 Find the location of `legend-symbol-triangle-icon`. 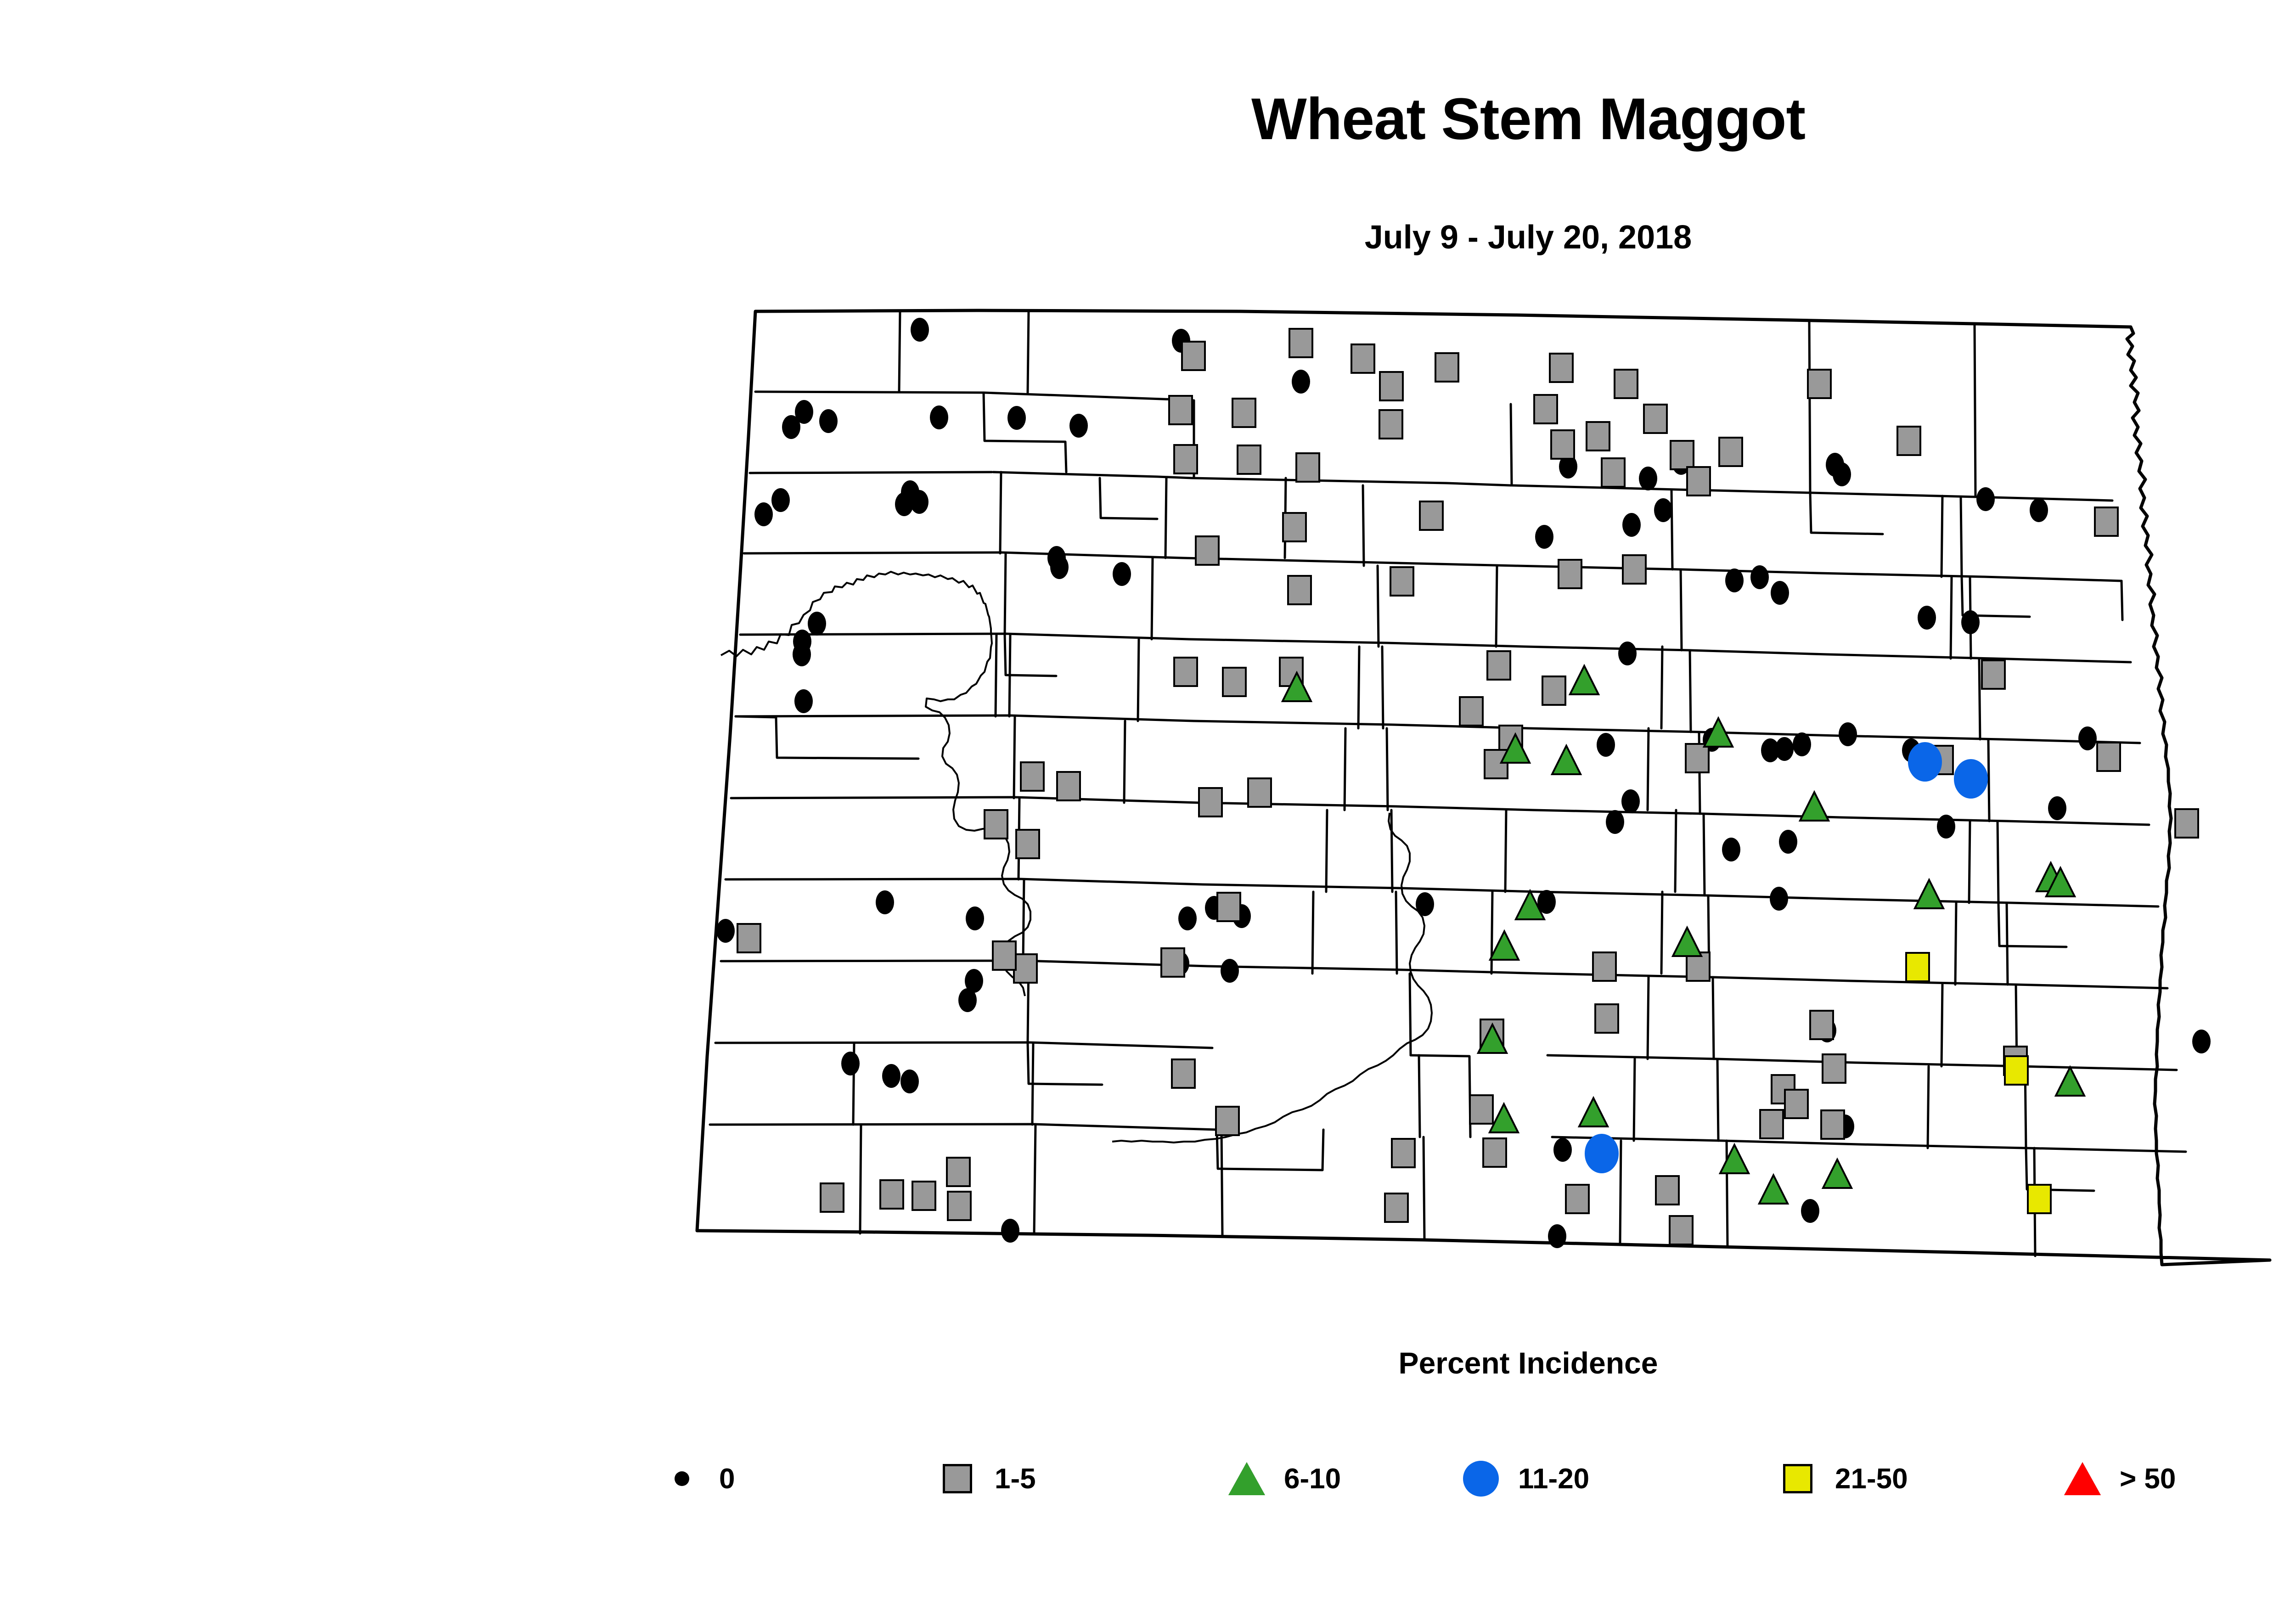

legend-symbol-triangle-icon is located at coordinates (1246, 1478).